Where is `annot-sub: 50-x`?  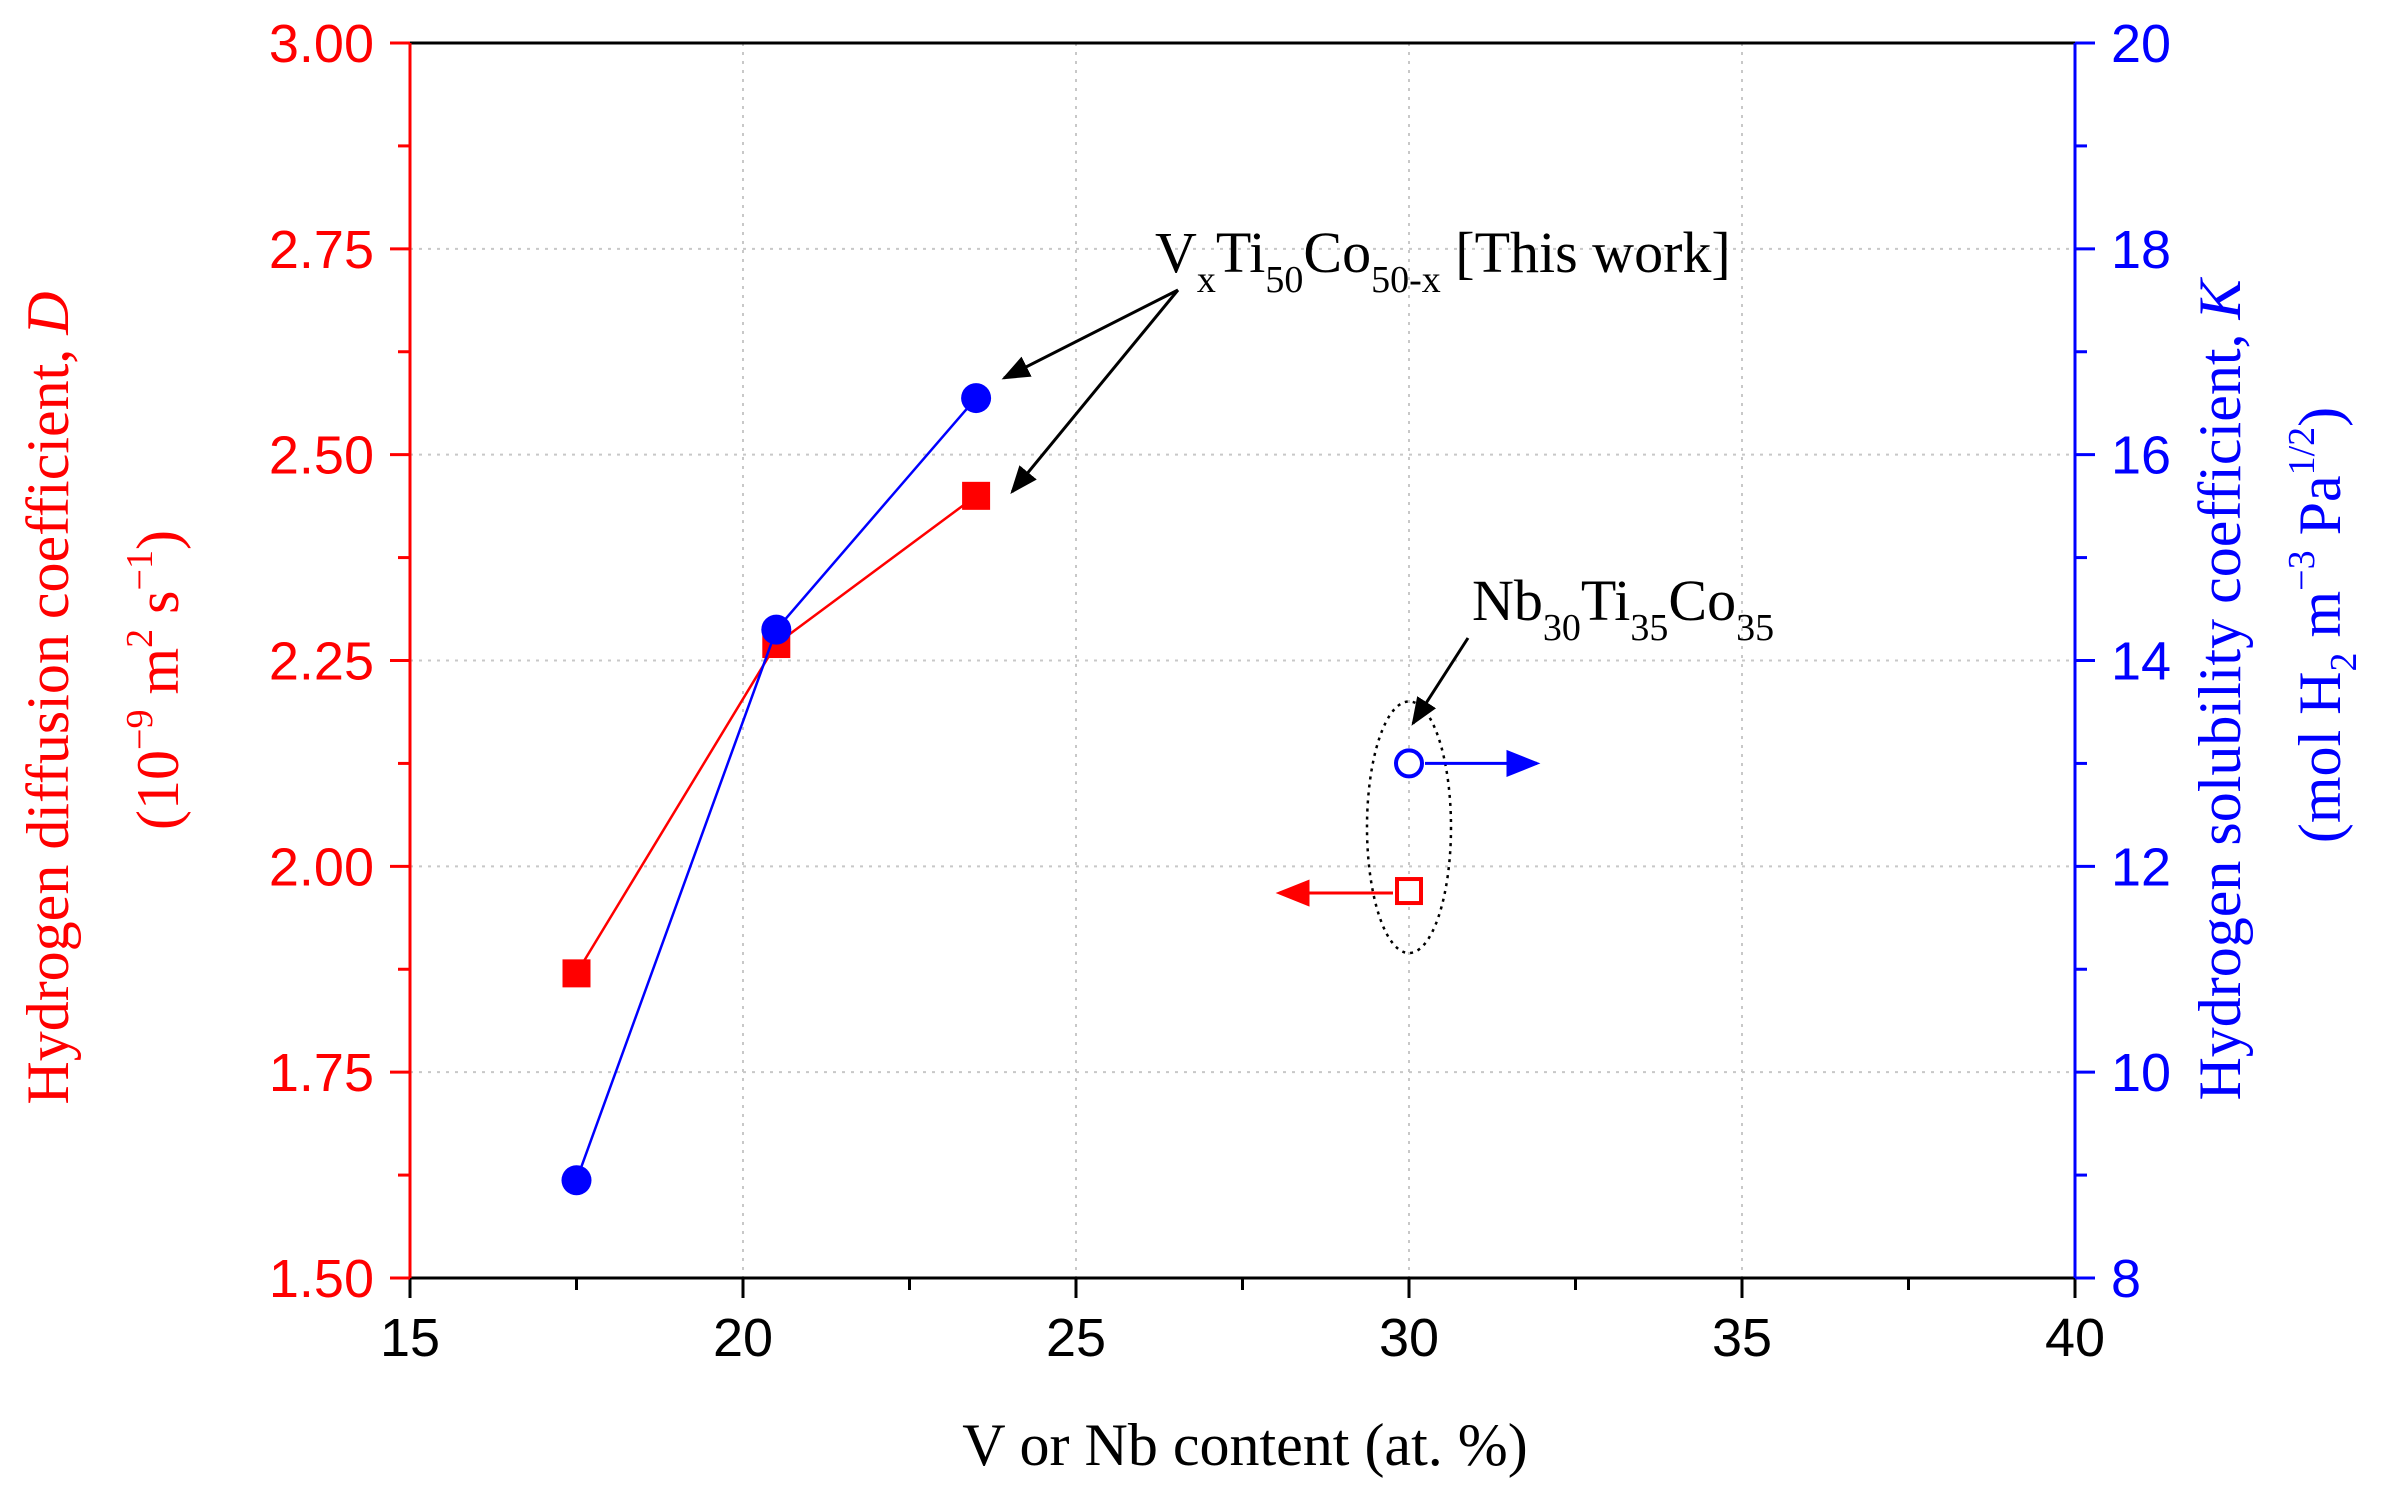 annot-sub: 50-x is located at coordinates (1406, 280).